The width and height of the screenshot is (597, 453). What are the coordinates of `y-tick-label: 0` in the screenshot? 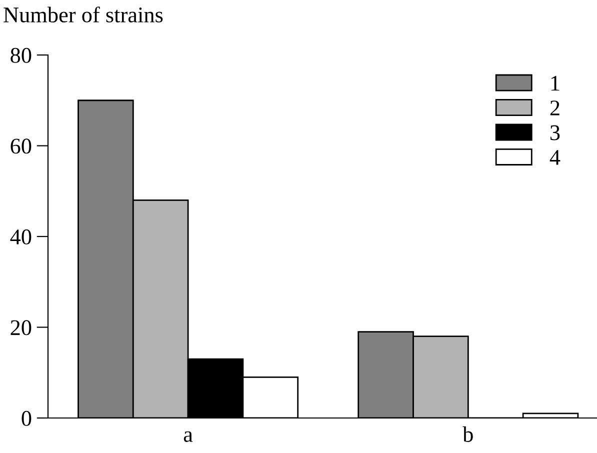 It's located at (27, 418).